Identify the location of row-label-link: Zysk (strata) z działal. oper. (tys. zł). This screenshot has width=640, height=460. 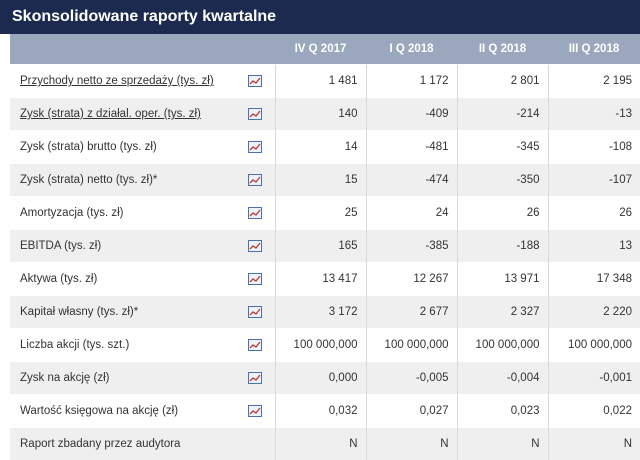
(110, 114).